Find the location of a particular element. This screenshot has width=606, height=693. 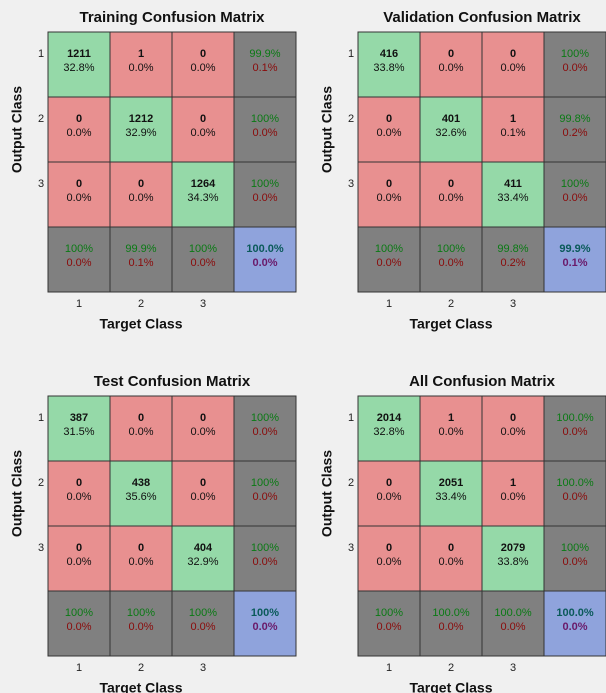

cell-percent: 33.4% is located at coordinates (450, 497).